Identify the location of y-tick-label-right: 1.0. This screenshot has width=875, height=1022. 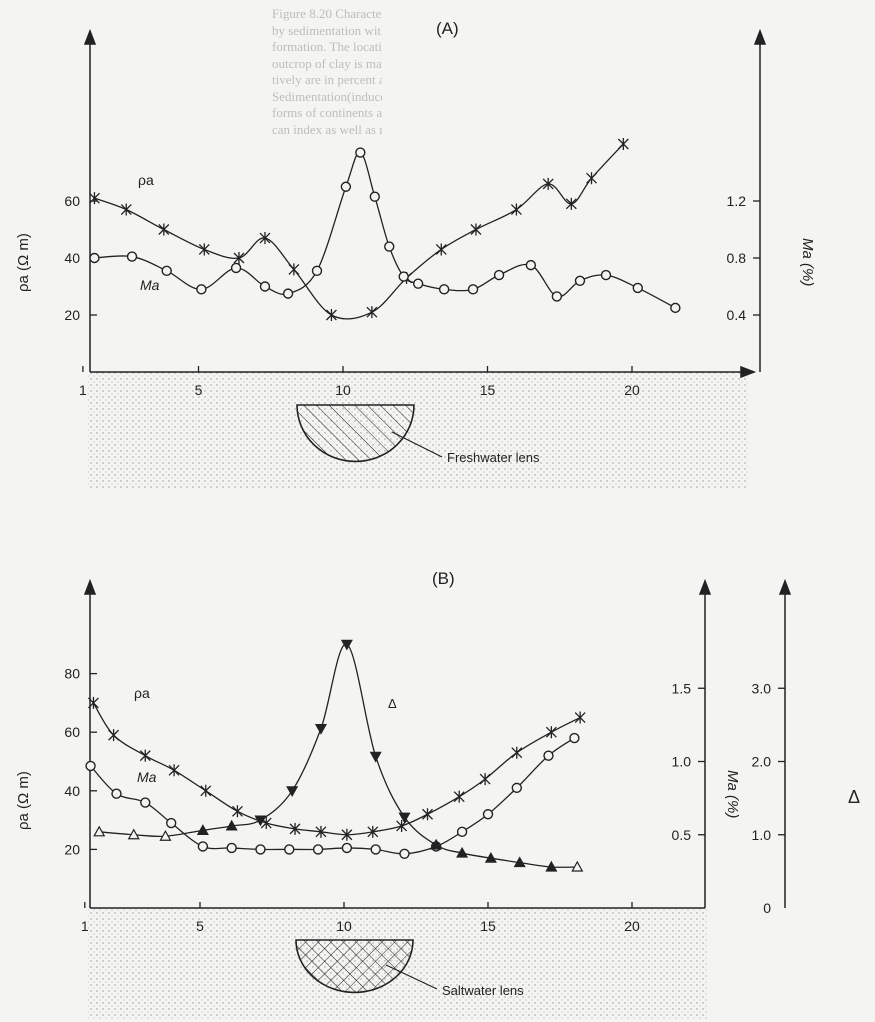
(682, 762).